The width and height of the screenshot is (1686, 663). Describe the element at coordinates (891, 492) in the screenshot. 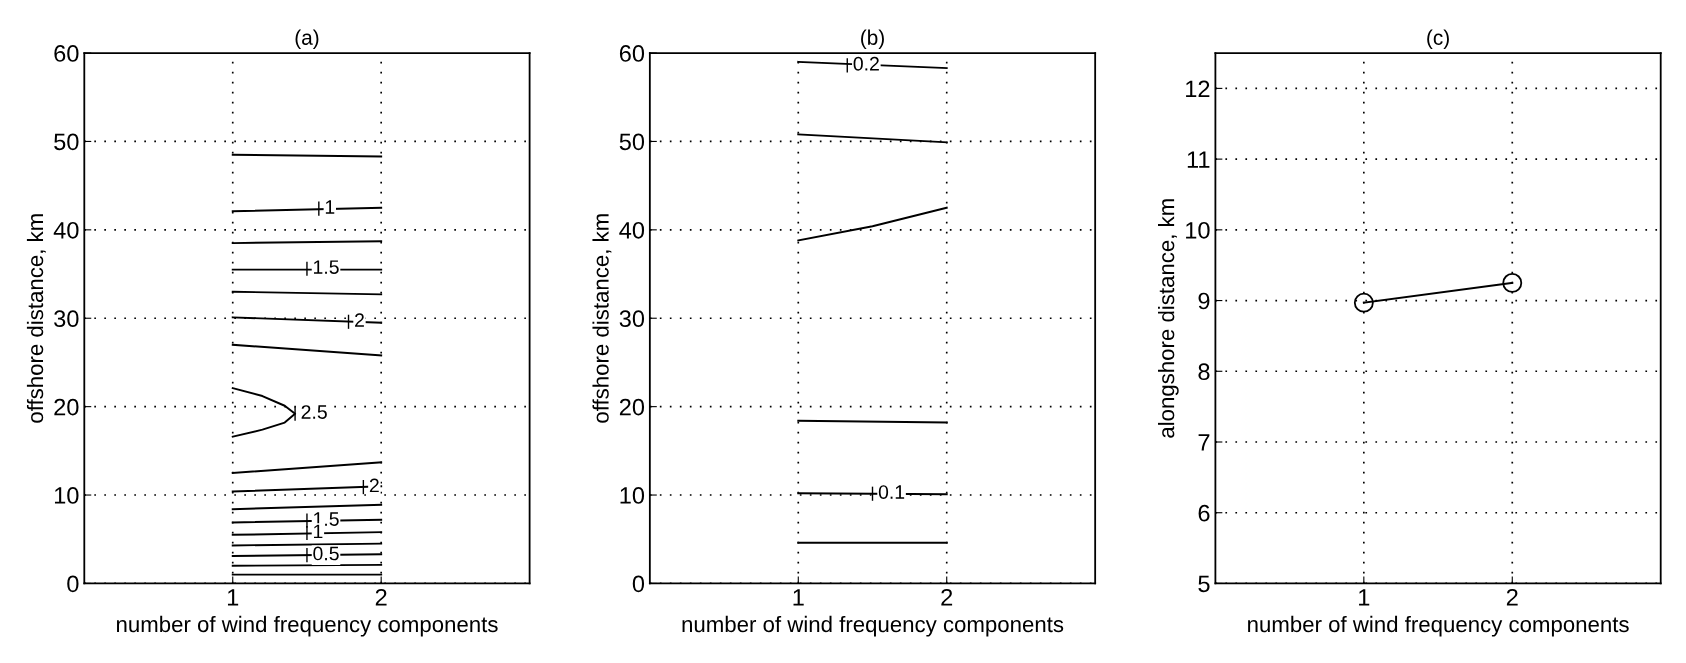

I see `annotation: 0.1` at that location.